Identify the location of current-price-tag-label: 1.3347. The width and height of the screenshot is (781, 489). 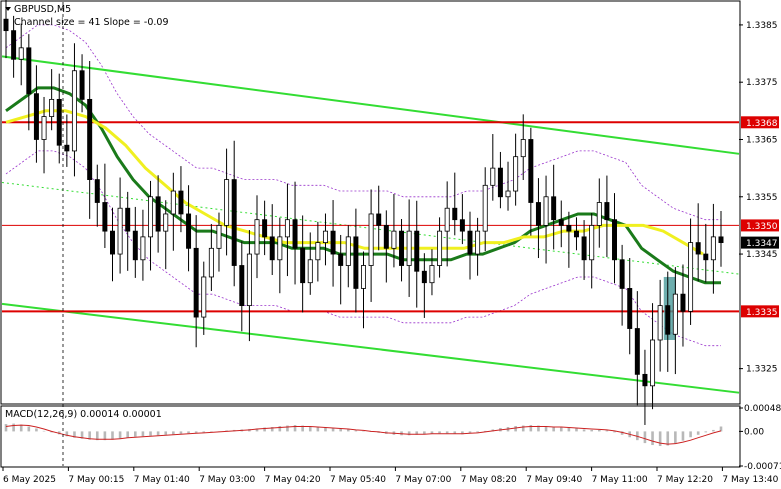
(762, 244).